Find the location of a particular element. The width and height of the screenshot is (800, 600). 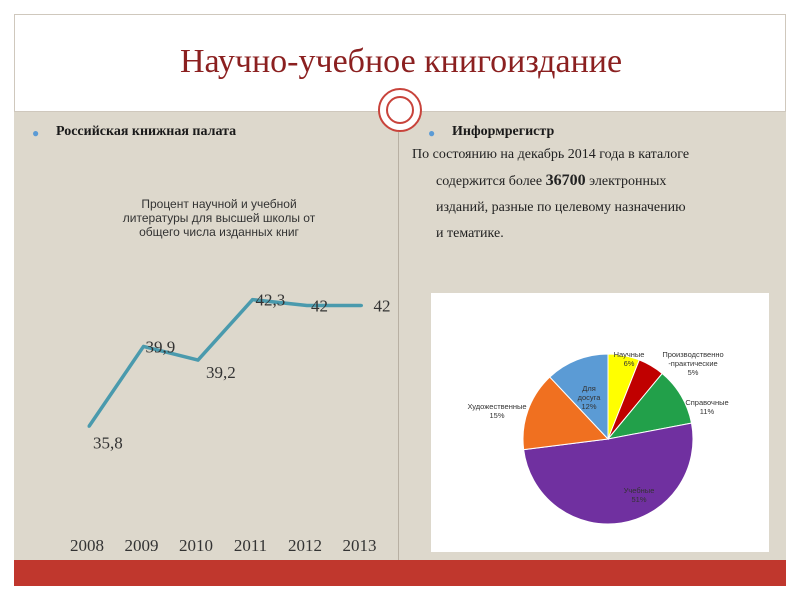

circle-emblem-inner is located at coordinates (400, 110).